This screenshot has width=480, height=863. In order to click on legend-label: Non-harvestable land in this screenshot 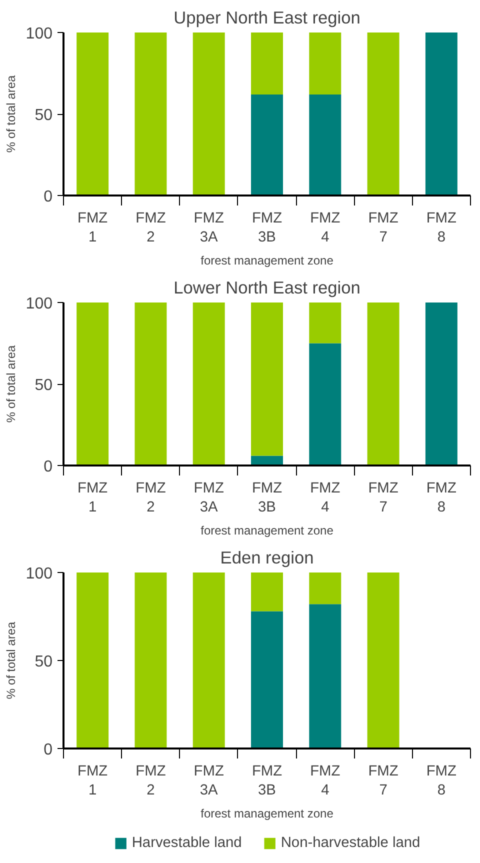, I will do `click(350, 843)`.